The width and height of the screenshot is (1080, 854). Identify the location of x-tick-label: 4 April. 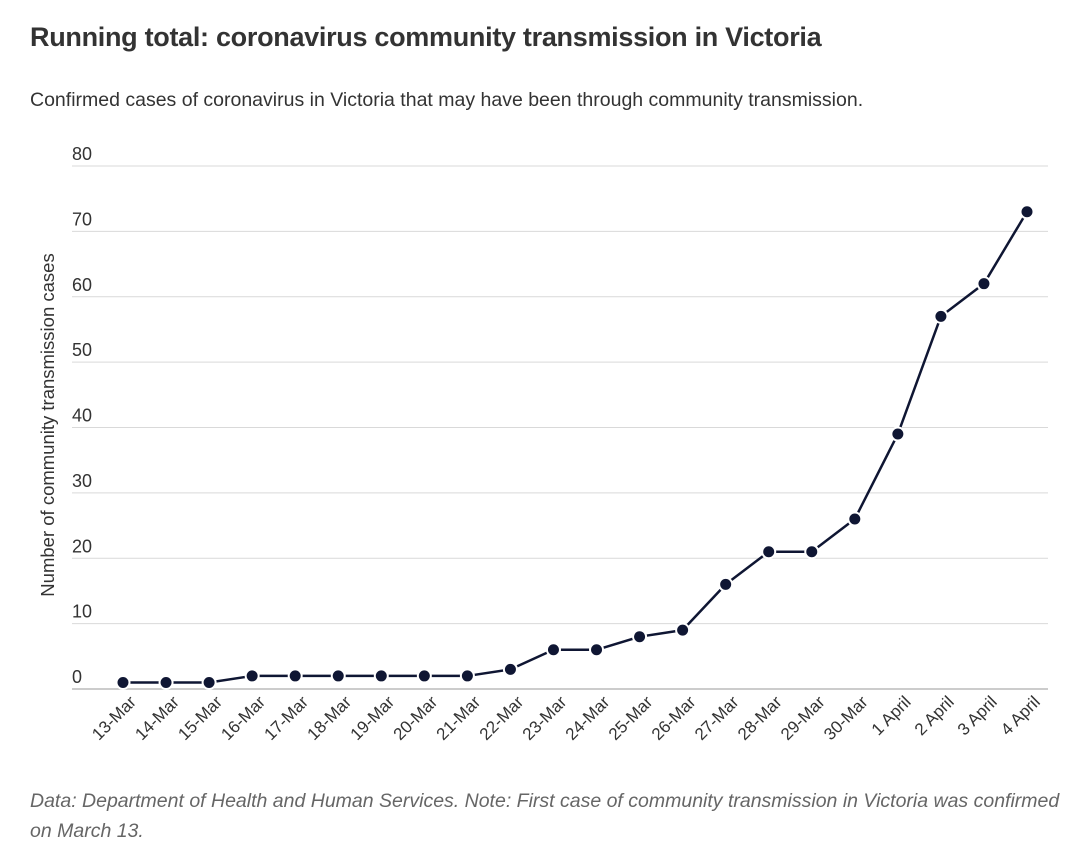
(1020, 715).